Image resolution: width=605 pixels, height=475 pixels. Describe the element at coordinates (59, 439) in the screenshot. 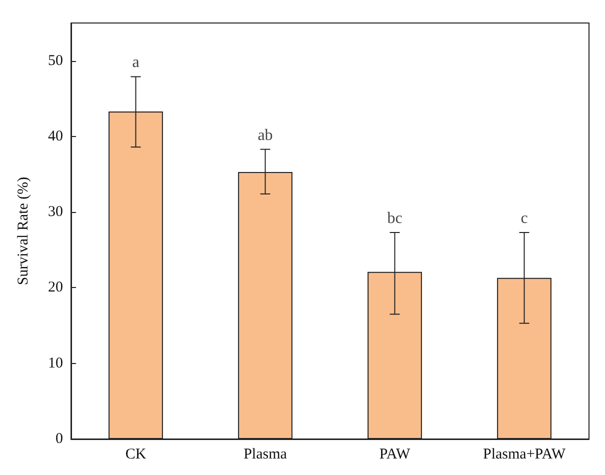

I see `y-tick-label: 0` at that location.